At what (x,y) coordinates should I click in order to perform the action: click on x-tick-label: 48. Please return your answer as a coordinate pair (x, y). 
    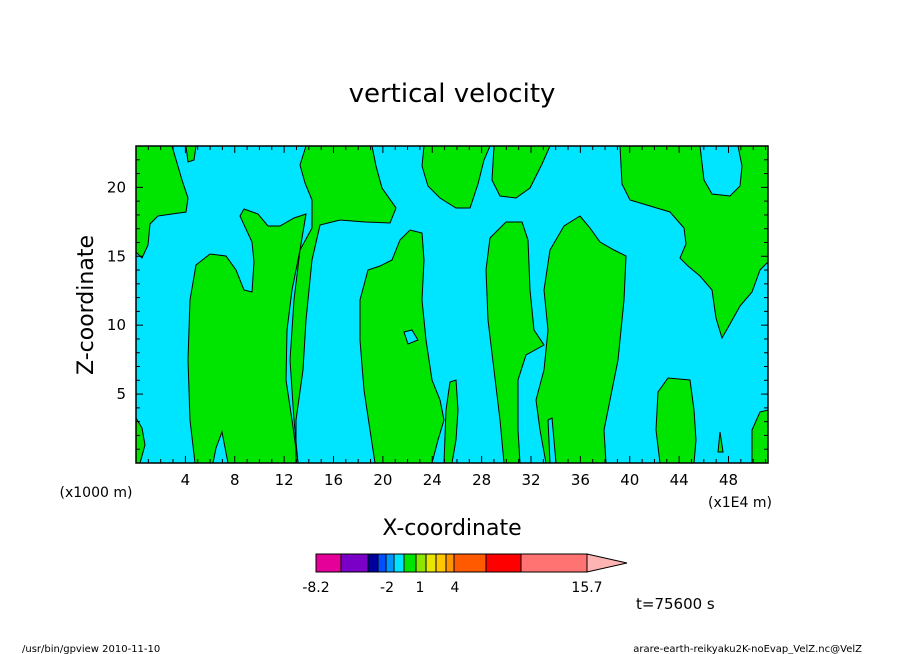
    Looking at the image, I should click on (728, 480).